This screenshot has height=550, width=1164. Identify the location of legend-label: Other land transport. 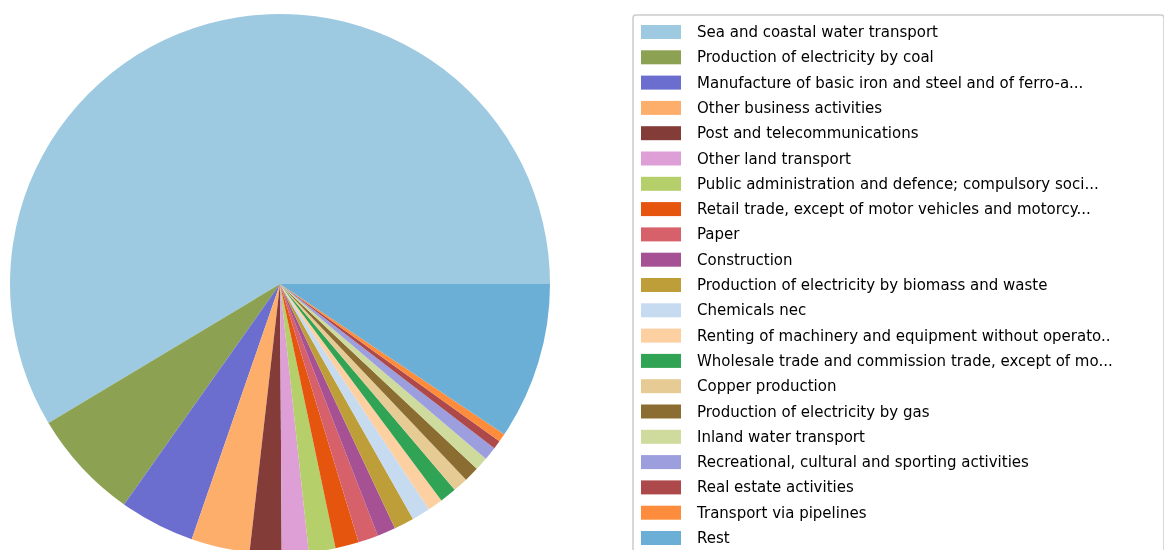
(774, 158).